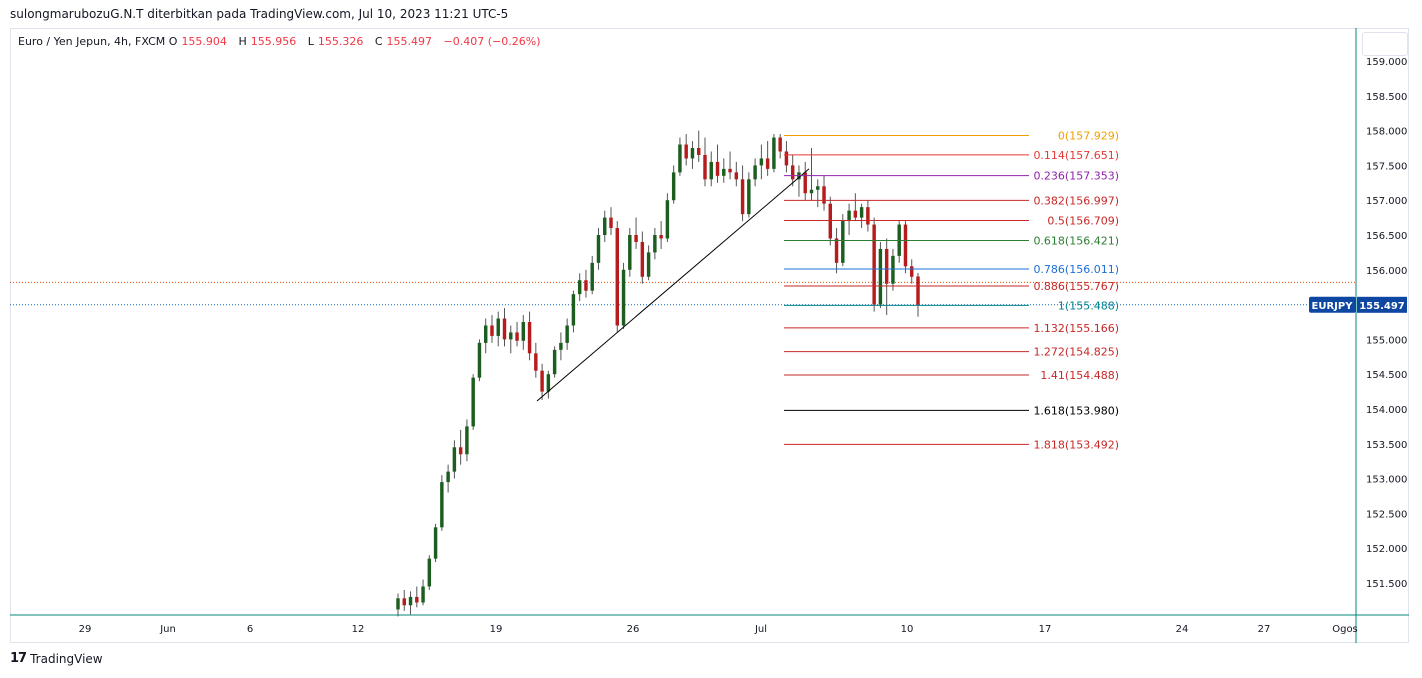 This screenshot has width=1422, height=678. What do you see at coordinates (173, 41) in the screenshot?
I see `open-label: O` at bounding box center [173, 41].